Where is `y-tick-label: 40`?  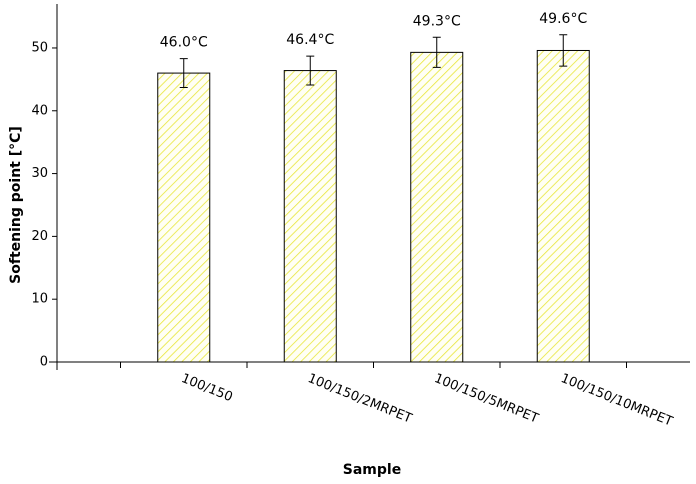
y-tick-label: 40 is located at coordinates (39, 110).